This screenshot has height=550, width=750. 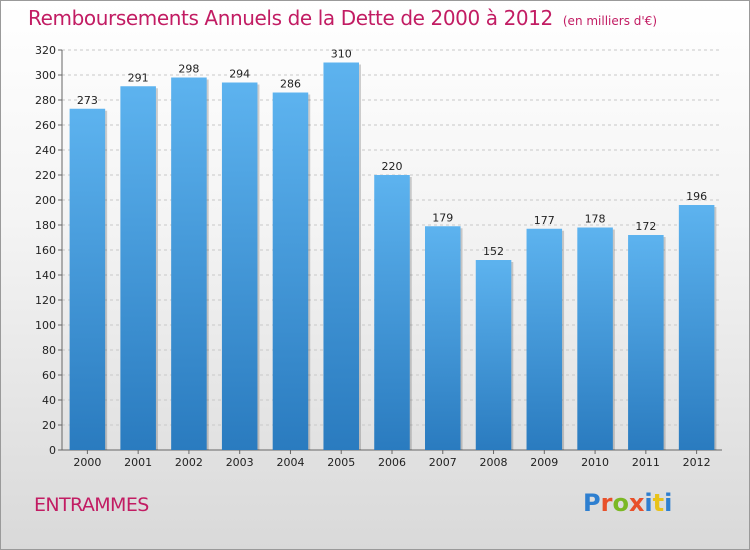 What do you see at coordinates (45, 225) in the screenshot?
I see `y-tick-label: 180` at bounding box center [45, 225].